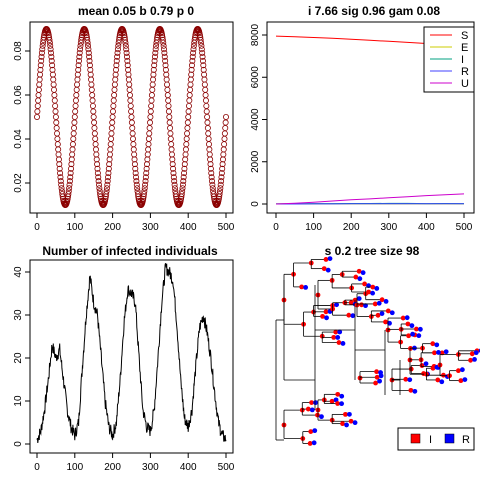 Image resolution: width=480 pixels, height=480 pixels. What do you see at coordinates (465, 72) in the screenshot?
I see `legend-label-R: R` at bounding box center [465, 72].